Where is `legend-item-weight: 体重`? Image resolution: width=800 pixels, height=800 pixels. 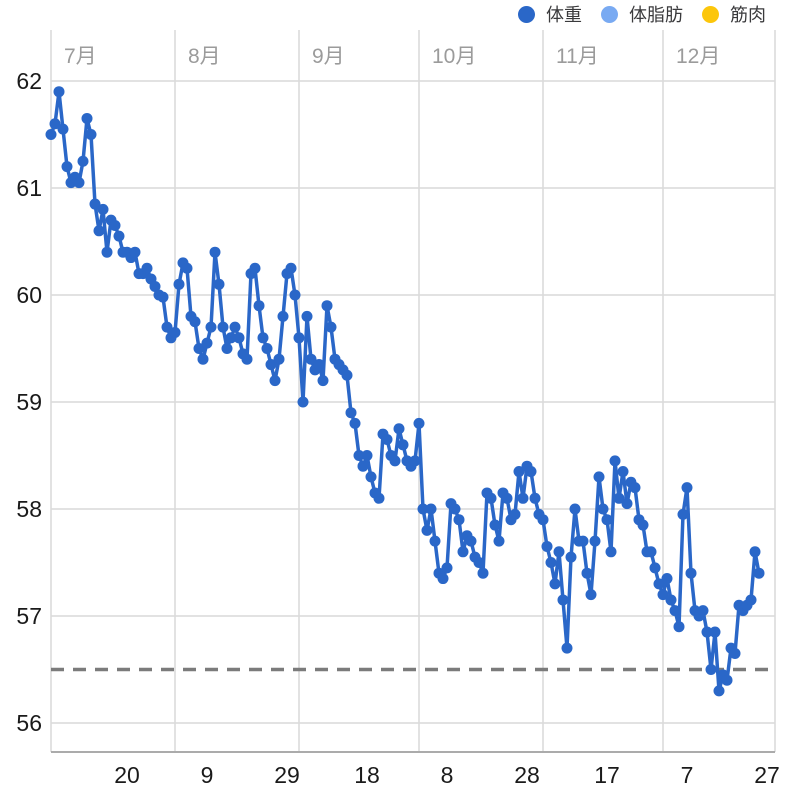 legend-item-weight: 体重 is located at coordinates (550, 14).